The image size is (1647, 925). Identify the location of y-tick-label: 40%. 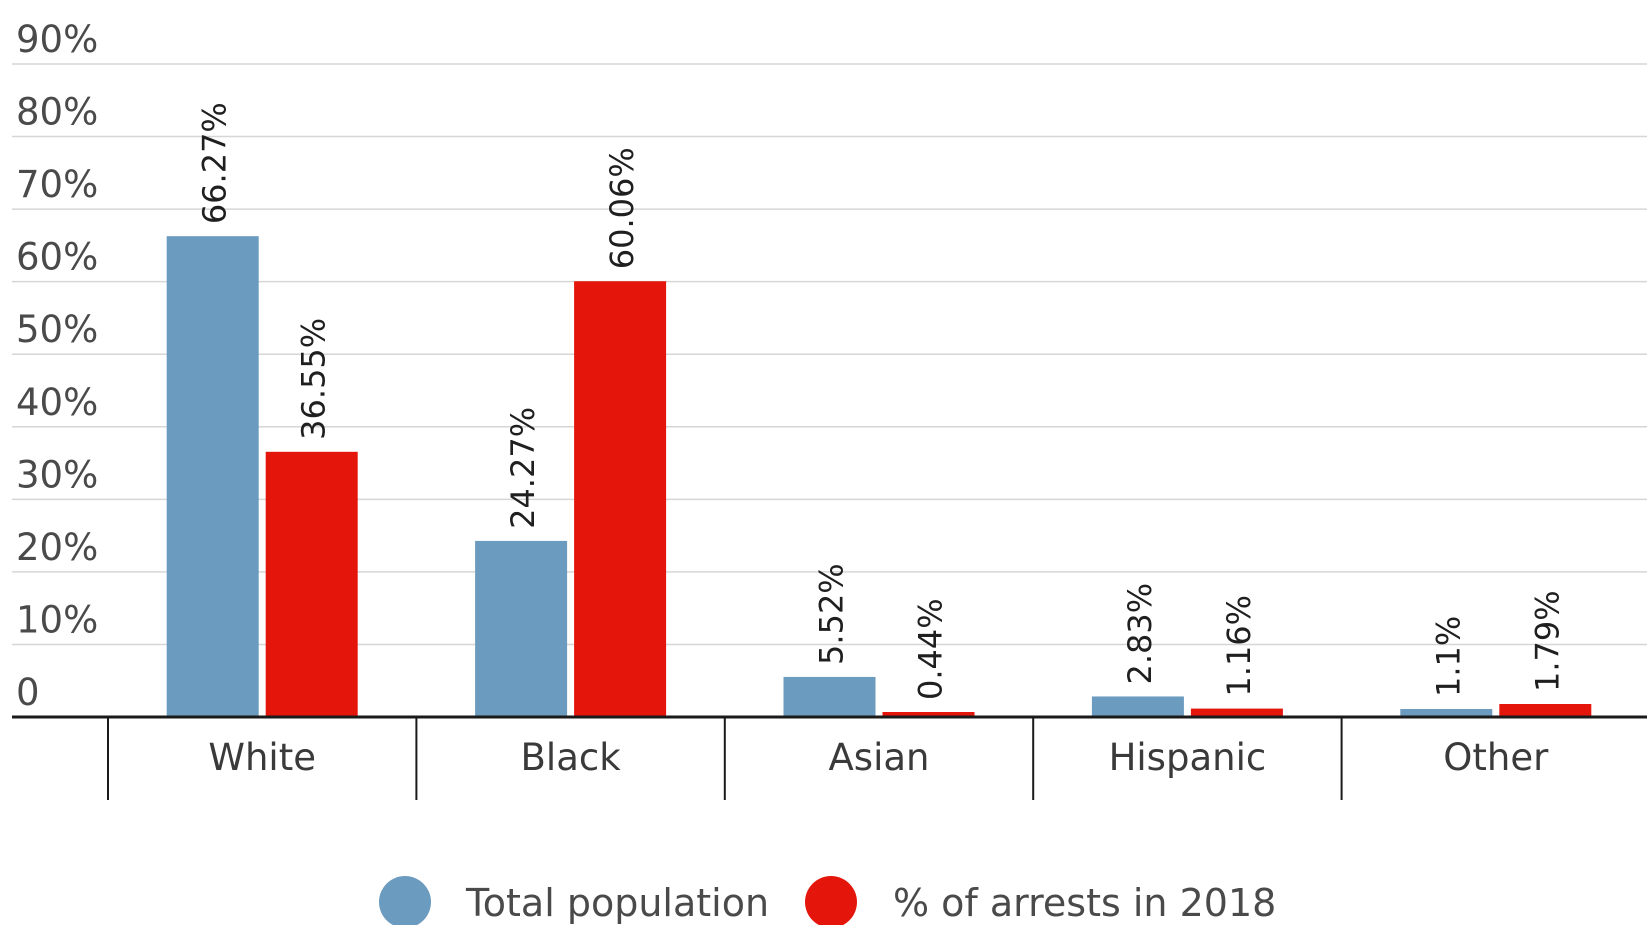
(57, 402).